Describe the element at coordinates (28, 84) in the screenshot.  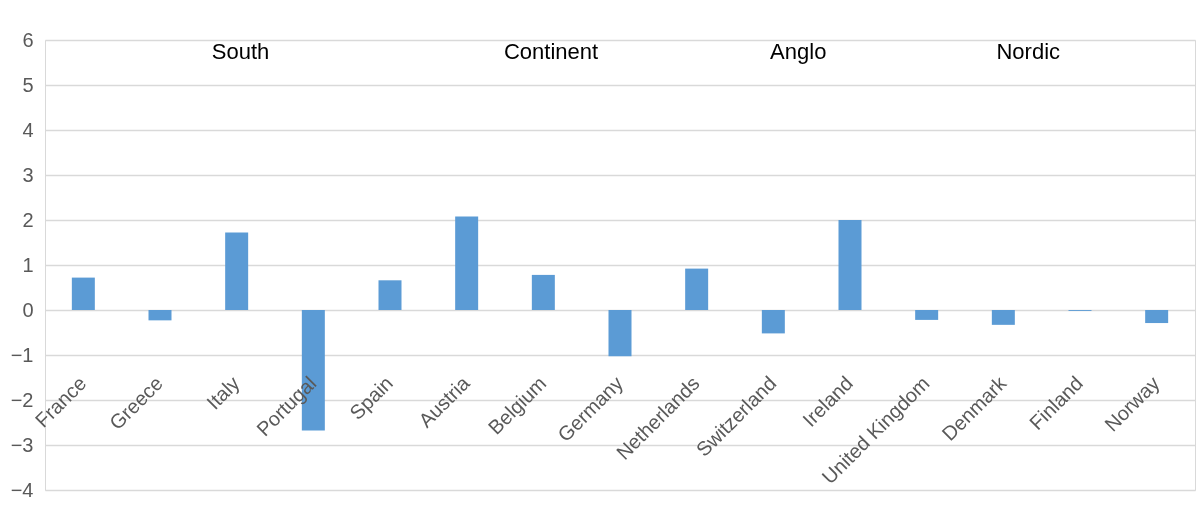
I see `y-tick-label: 5` at that location.